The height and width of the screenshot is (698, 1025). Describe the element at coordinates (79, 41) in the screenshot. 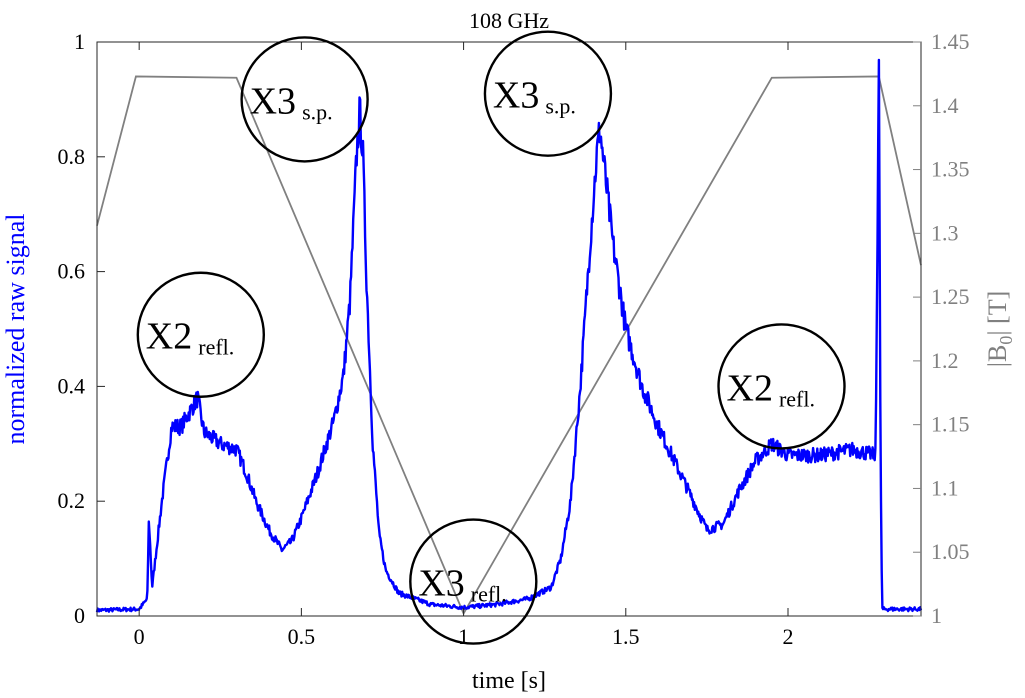

I see `y-tick-label: 1` at that location.